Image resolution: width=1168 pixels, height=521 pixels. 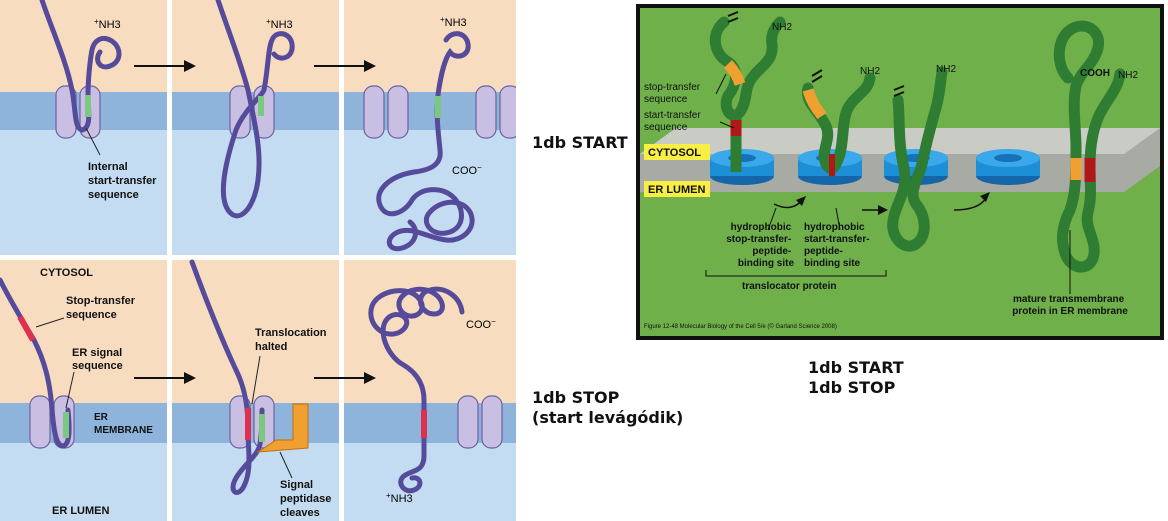 I want to click on note-stop-line1: 1db STOP, so click(x=607, y=398).